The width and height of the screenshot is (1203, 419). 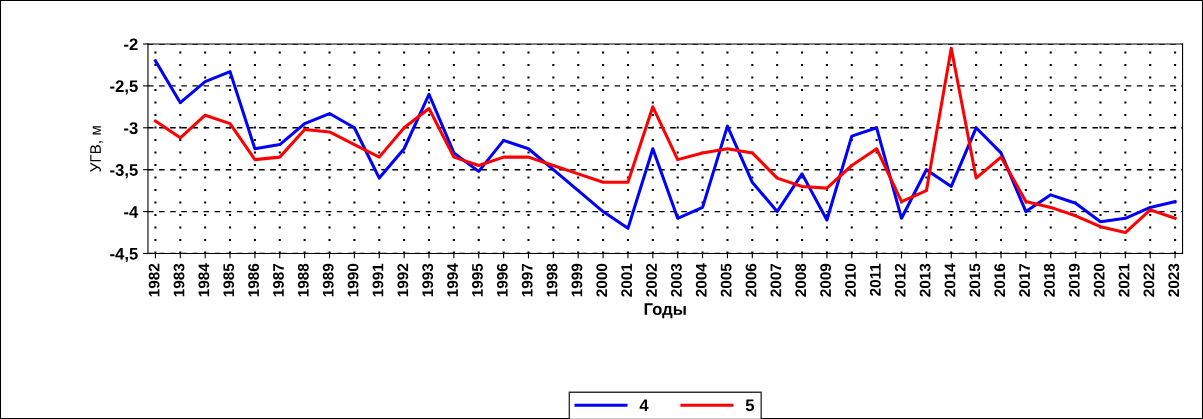 I want to click on x-tick-label: 1986, so click(x=254, y=280).